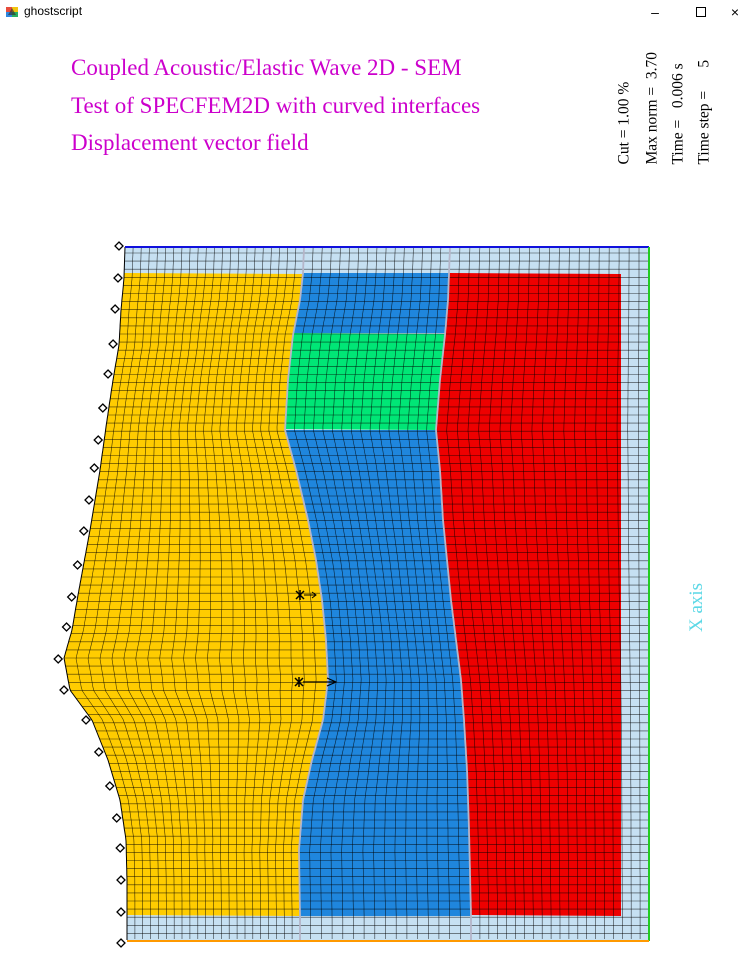 The image size is (746, 965). What do you see at coordinates (276, 105) in the screenshot?
I see `figure-subtitle: Test of SPECFEM2D with curved interfaces` at bounding box center [276, 105].